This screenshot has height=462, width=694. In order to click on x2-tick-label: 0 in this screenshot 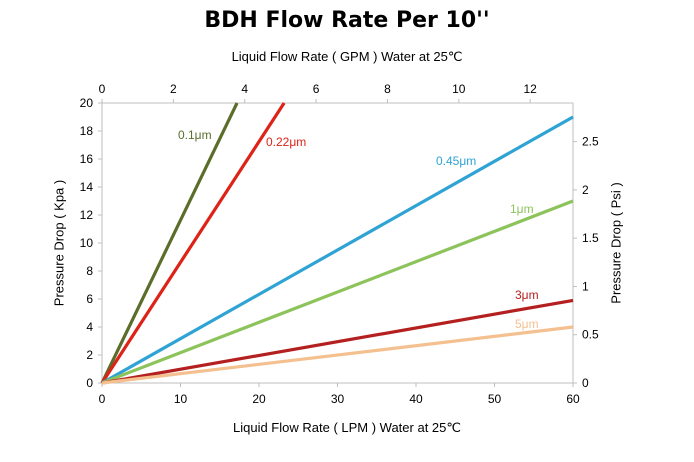, I will do `click(102, 89)`.